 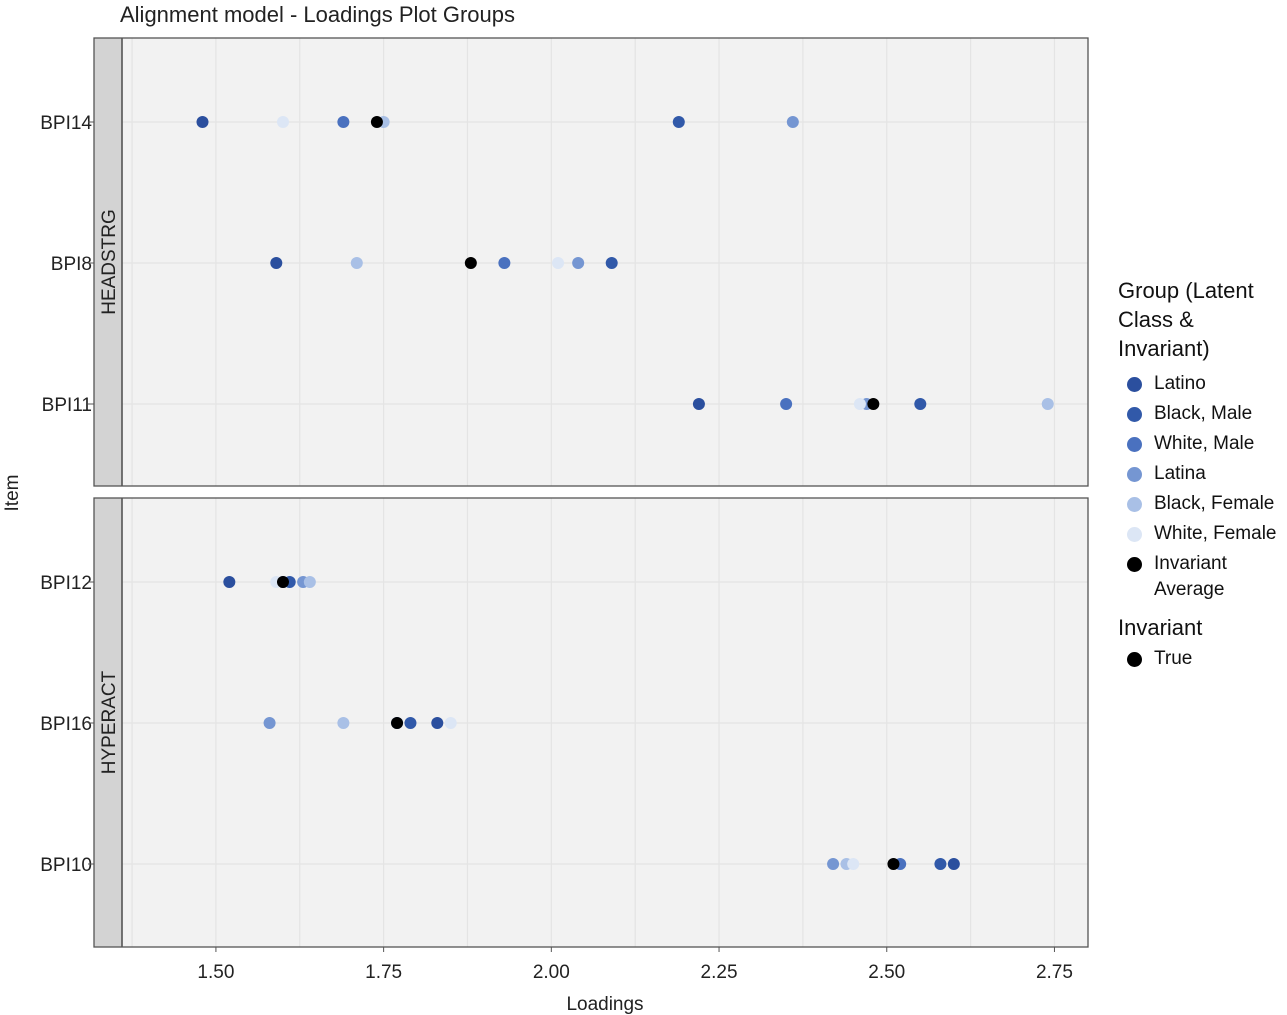 I want to click on legend-item: White, Female, so click(x=1202, y=534).